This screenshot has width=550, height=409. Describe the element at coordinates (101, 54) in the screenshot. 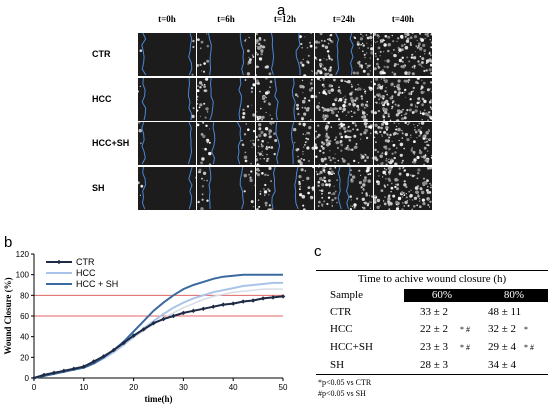

I see `row-label: CTR` at that location.